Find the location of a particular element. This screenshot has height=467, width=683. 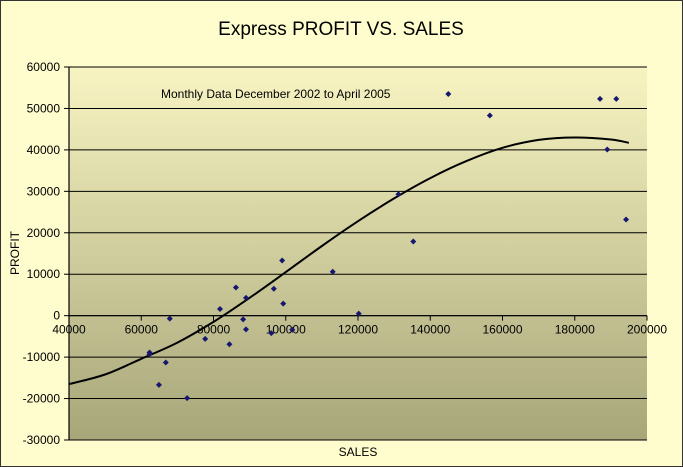

x-tick-label: 120000 is located at coordinates (358, 330).